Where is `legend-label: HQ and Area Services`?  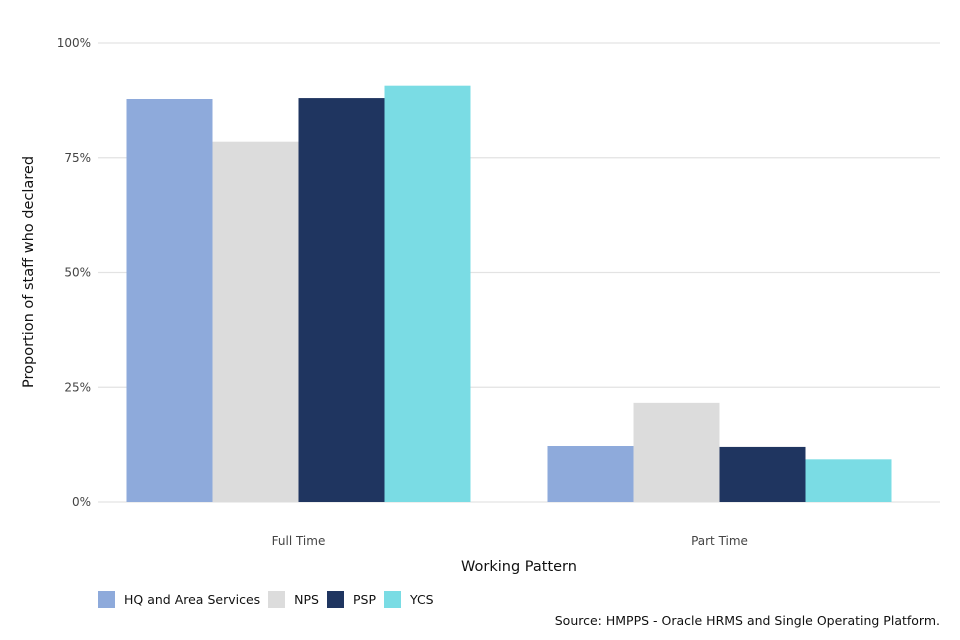 legend-label: HQ and Area Services is located at coordinates (192, 599).